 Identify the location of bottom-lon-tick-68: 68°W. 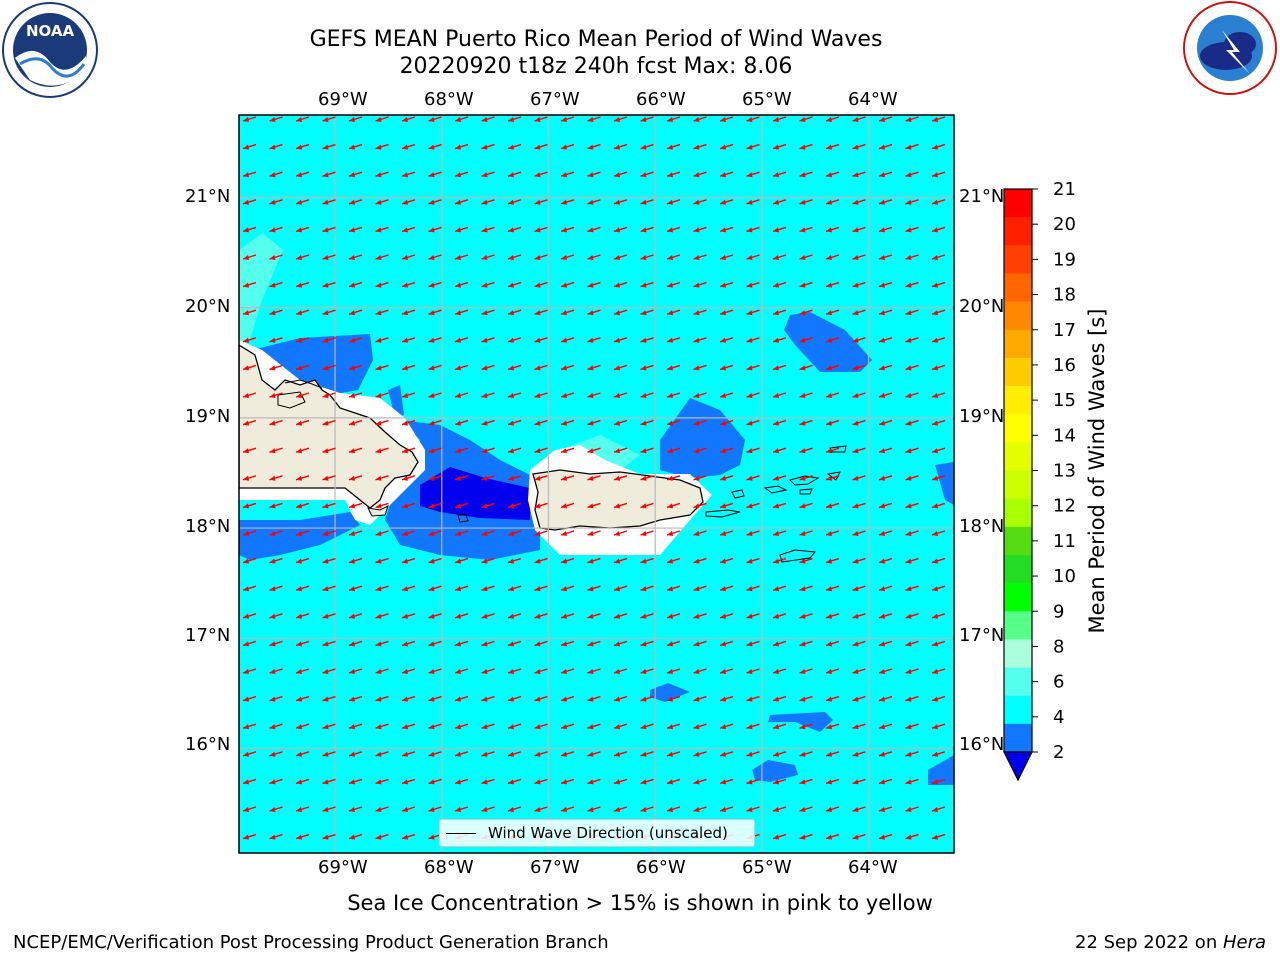
(449, 867).